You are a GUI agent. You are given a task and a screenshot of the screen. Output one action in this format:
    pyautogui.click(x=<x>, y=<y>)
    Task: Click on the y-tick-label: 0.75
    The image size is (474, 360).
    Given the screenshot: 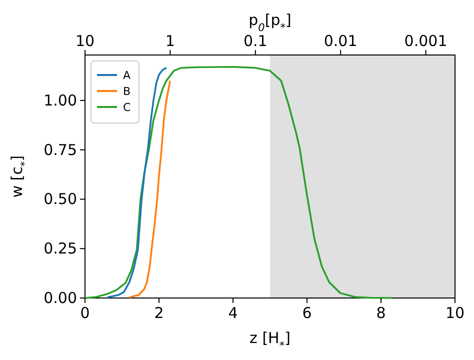 What is the action you would take?
    pyautogui.click(x=60, y=149)
    